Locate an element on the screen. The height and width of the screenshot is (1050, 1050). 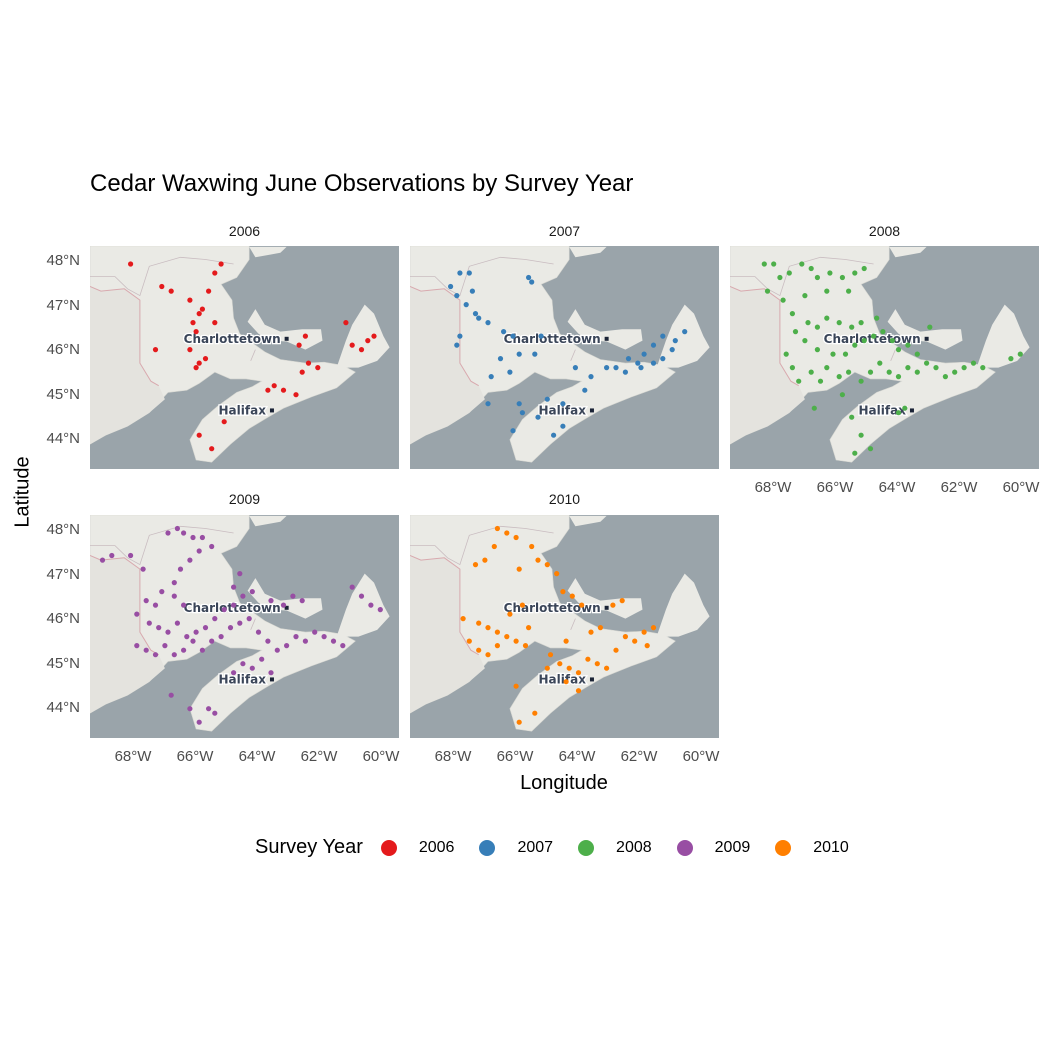
legend-key-2009 is located at coordinates (684, 847).